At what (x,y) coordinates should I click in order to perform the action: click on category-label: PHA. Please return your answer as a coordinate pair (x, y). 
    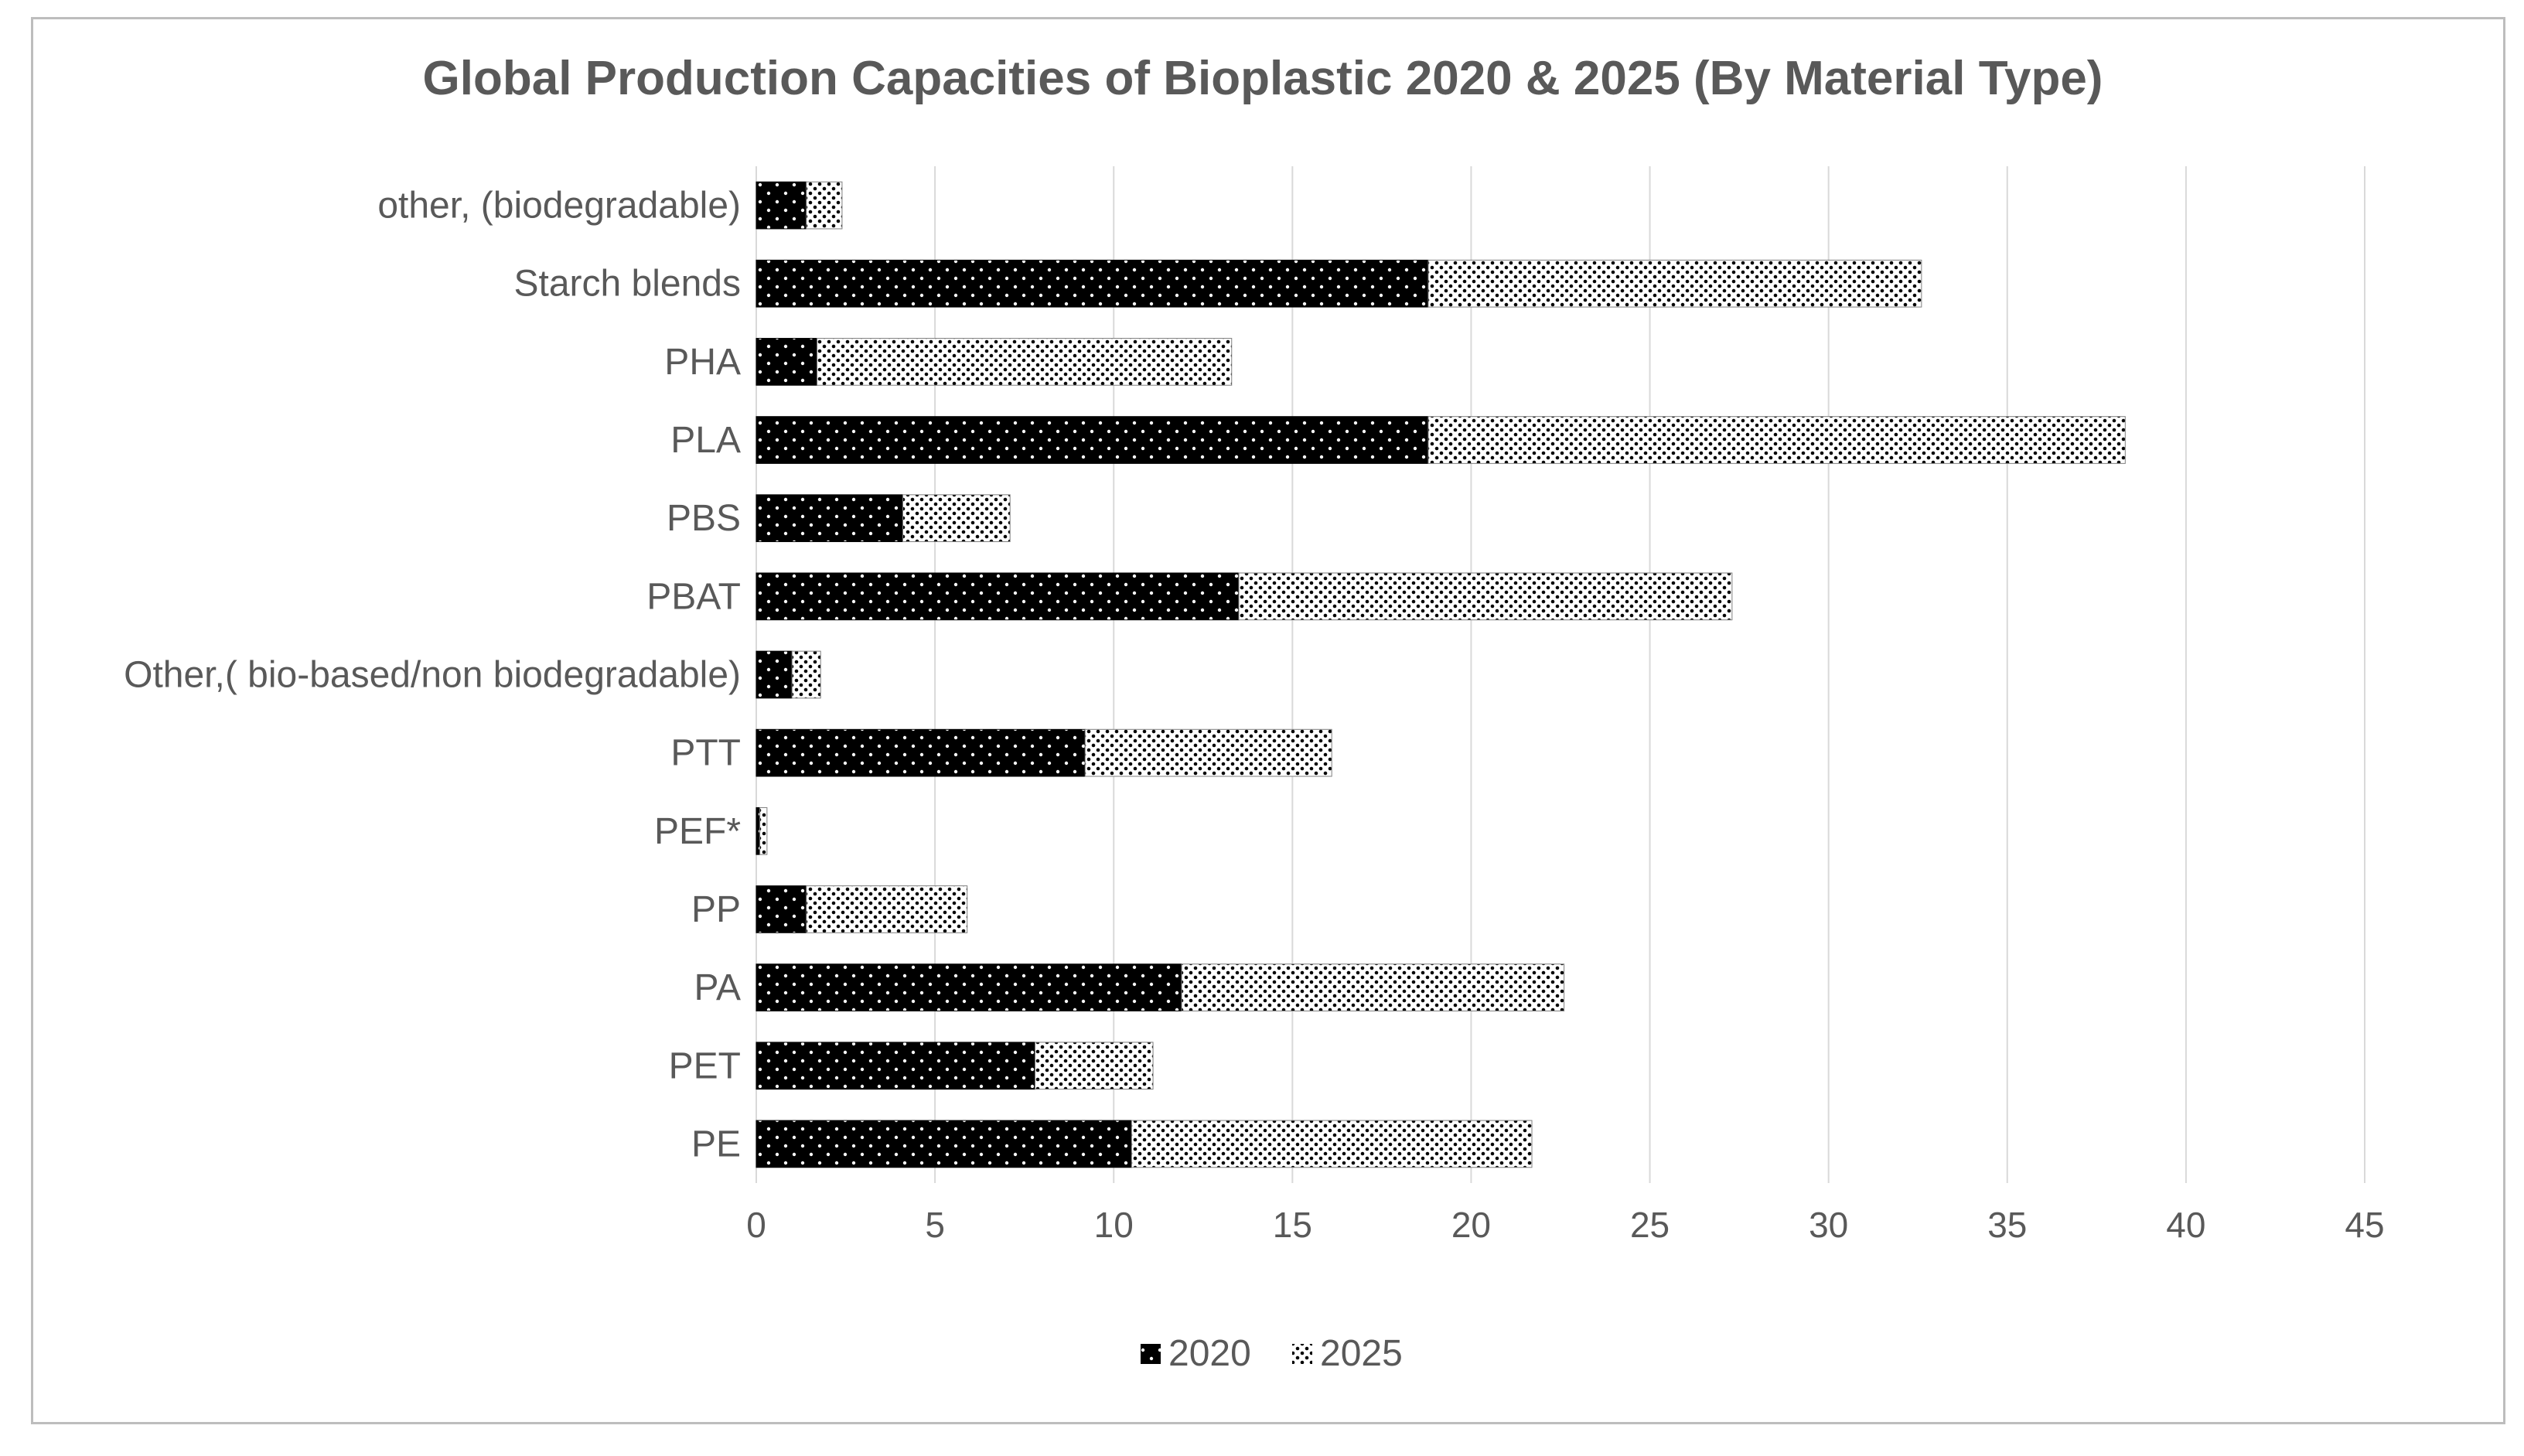
    Looking at the image, I should click on (703, 363).